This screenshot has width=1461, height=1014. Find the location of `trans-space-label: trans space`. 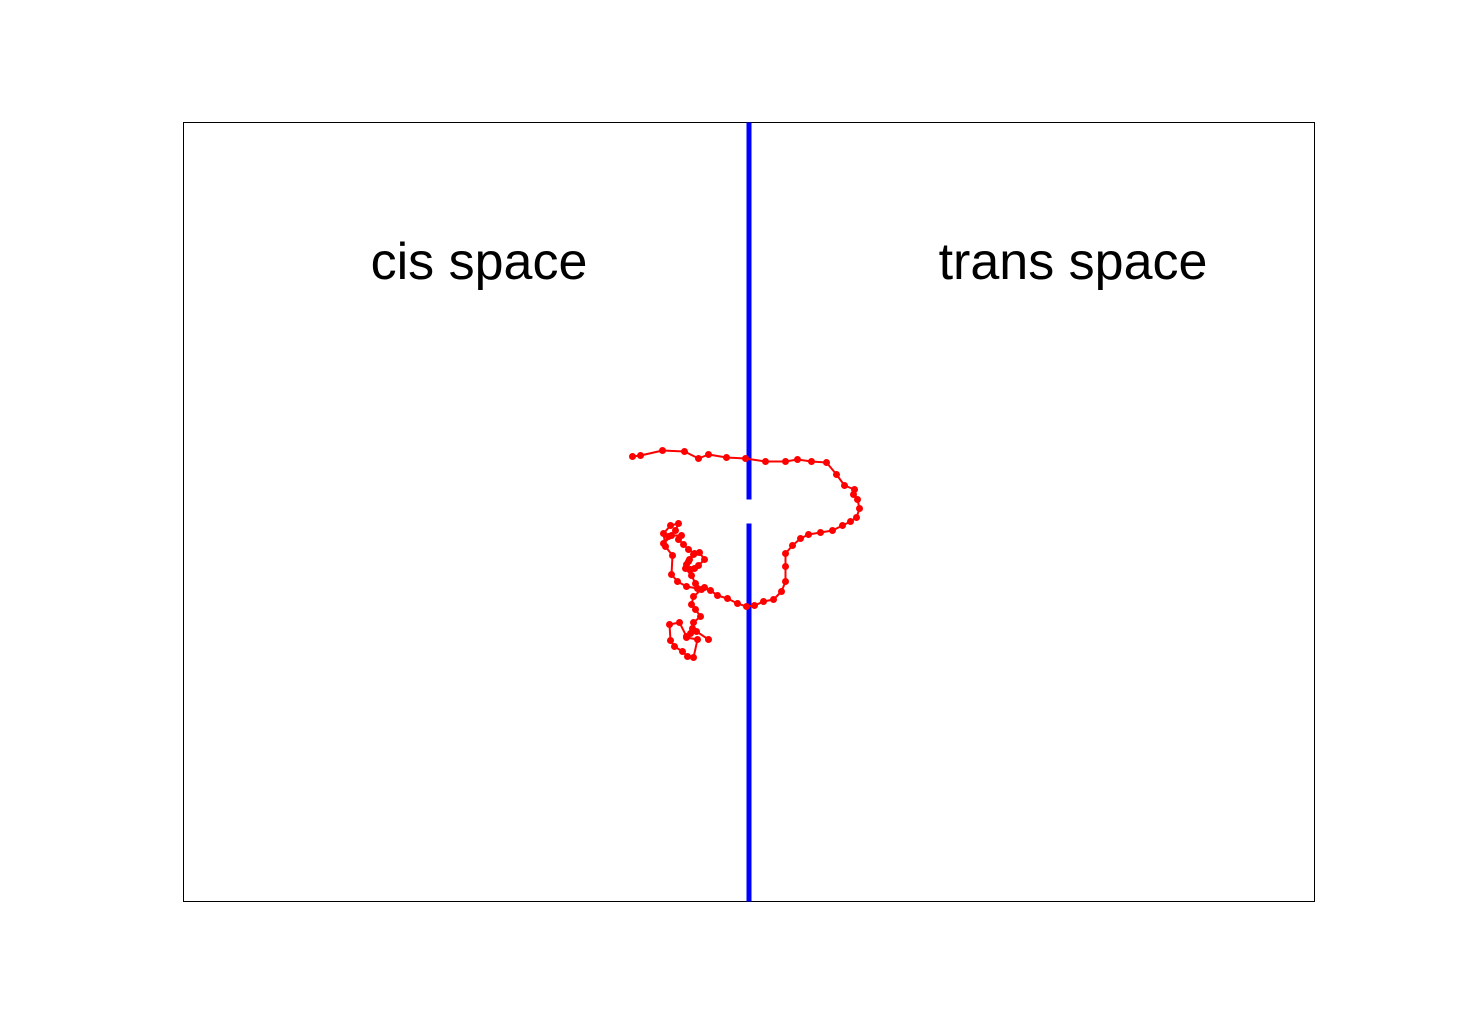

trans-space-label: trans space is located at coordinates (1073, 262).